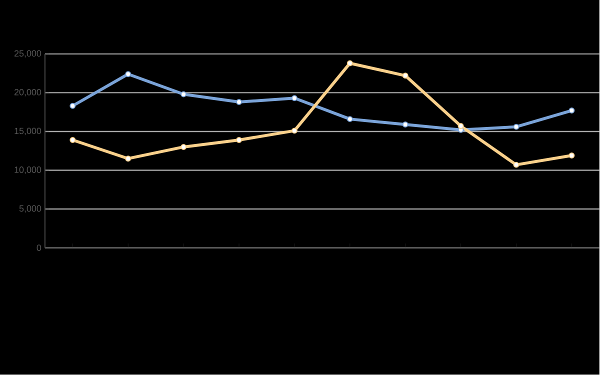  Describe the element at coordinates (28, 170) in the screenshot. I see `y-tick-label: 10,000` at that location.